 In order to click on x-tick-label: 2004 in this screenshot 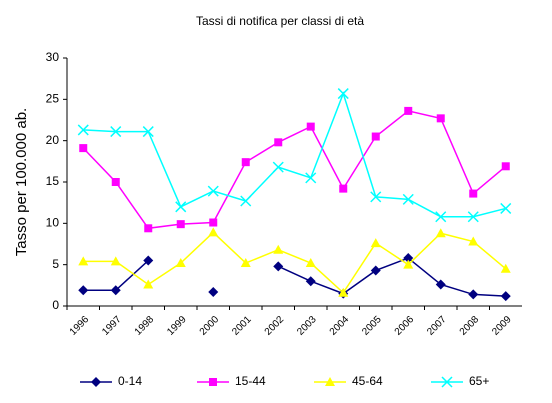, I will do `click(340, 326)`.